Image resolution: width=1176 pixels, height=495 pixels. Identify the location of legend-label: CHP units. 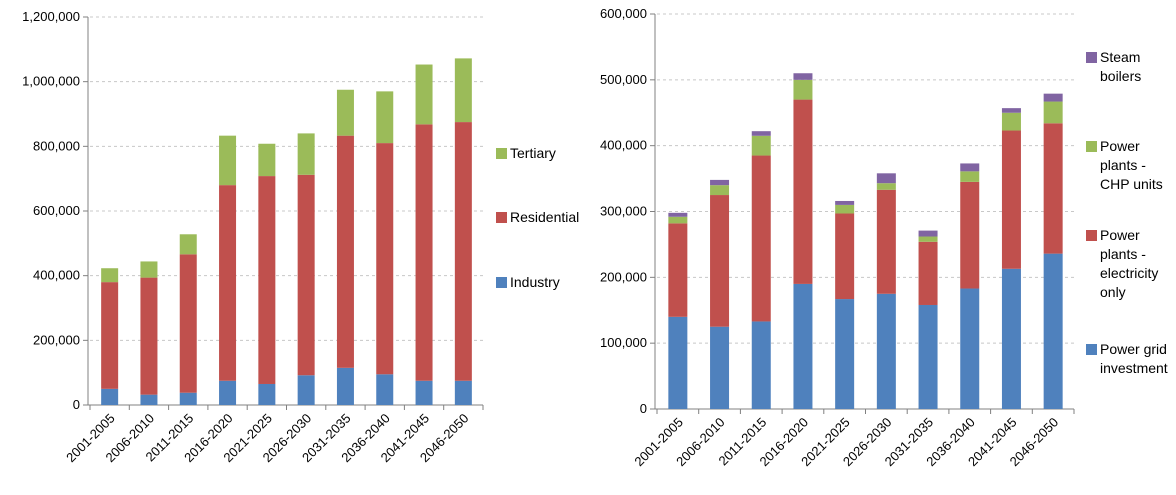
(1131, 184).